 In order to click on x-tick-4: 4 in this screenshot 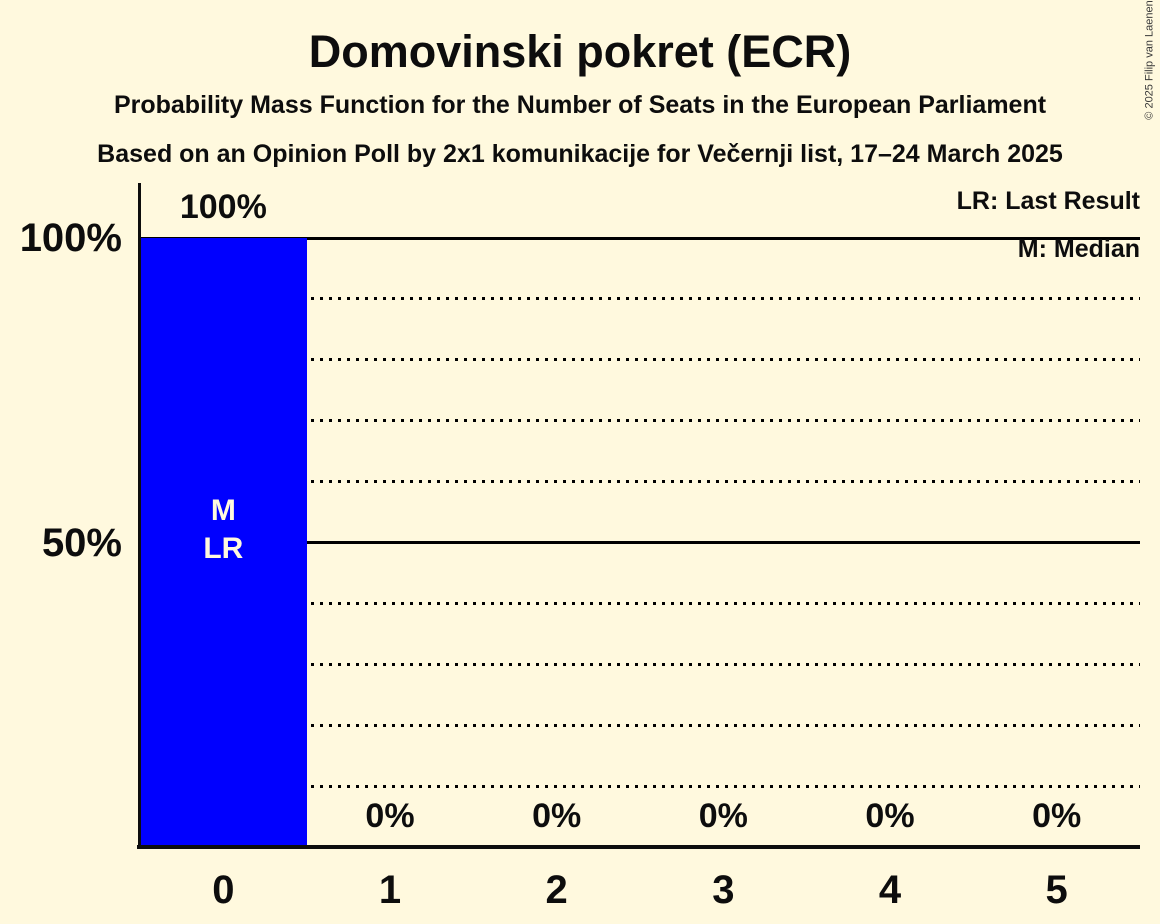, I will do `click(890, 890)`.